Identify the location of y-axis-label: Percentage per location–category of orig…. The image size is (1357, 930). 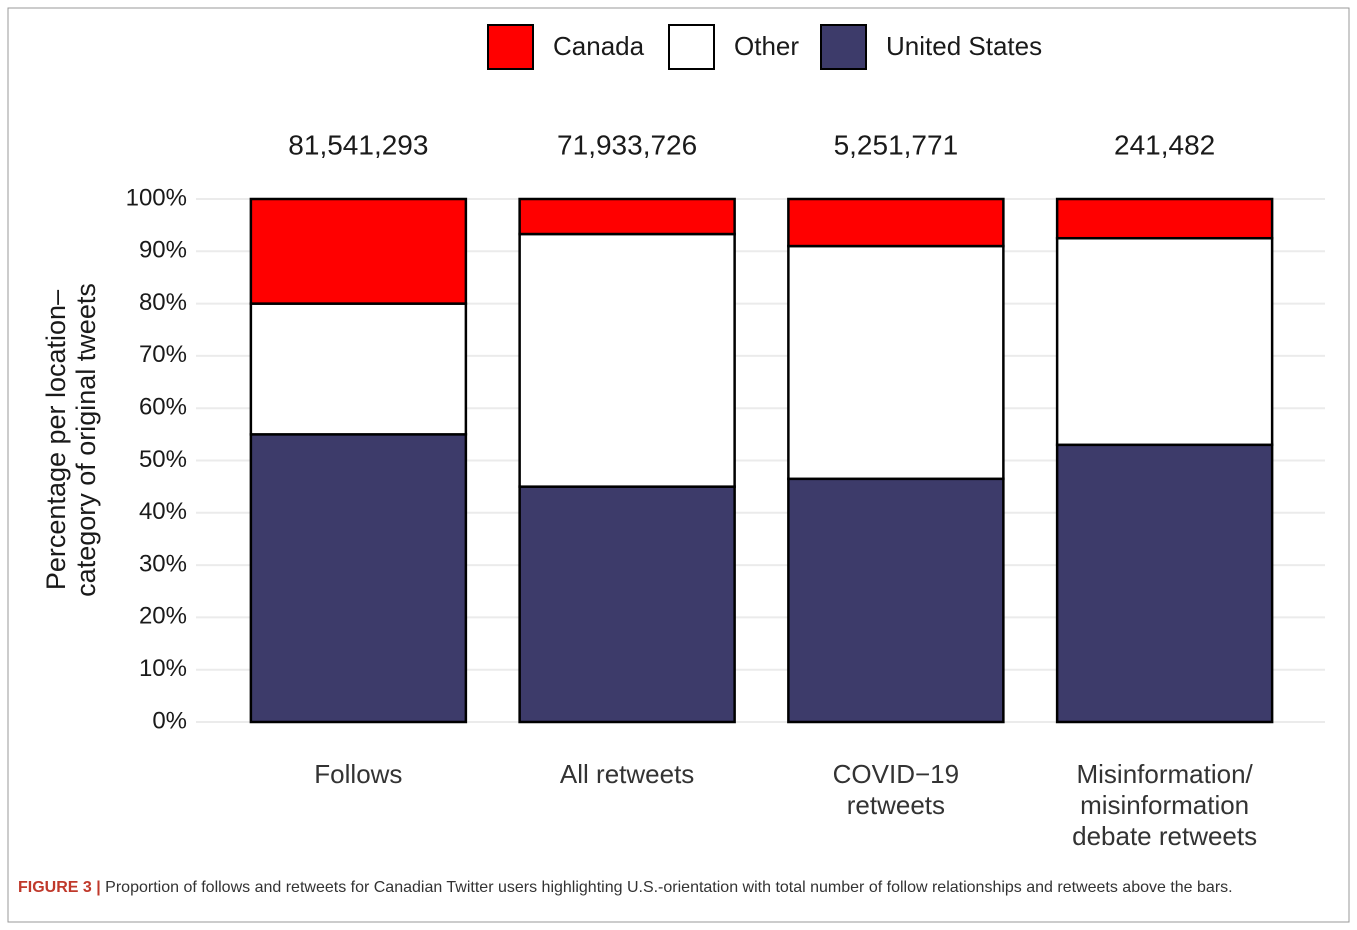
(71, 440).